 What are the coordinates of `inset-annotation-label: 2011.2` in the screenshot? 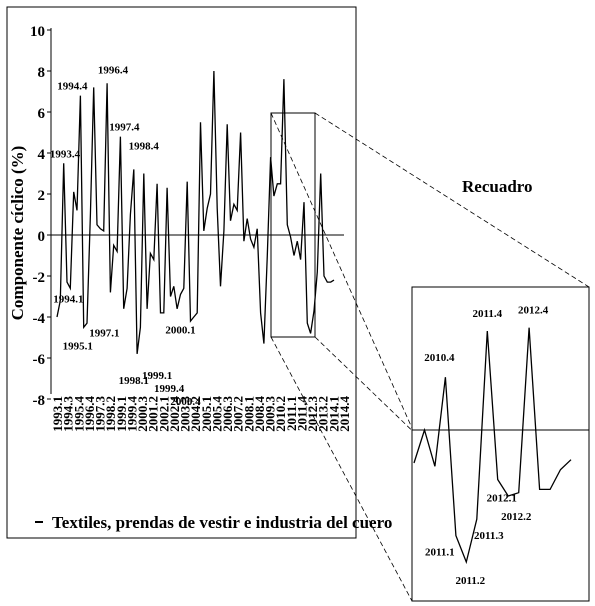 It's located at (471, 581).